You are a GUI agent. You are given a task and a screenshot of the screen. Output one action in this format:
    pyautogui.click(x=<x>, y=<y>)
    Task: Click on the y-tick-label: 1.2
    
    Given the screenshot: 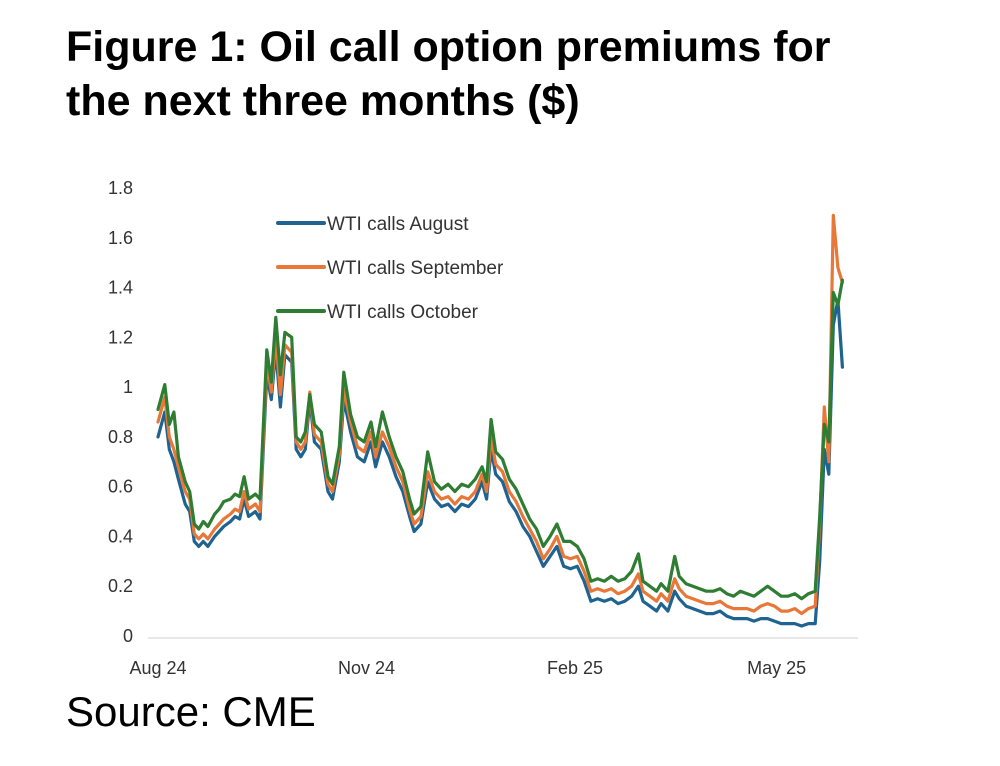 What is the action you would take?
    pyautogui.click(x=120, y=337)
    